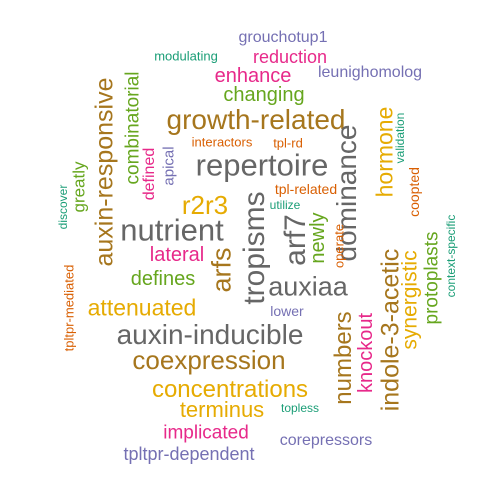 This screenshot has width=500, height=500. I want to click on word: operate, so click(339, 246).